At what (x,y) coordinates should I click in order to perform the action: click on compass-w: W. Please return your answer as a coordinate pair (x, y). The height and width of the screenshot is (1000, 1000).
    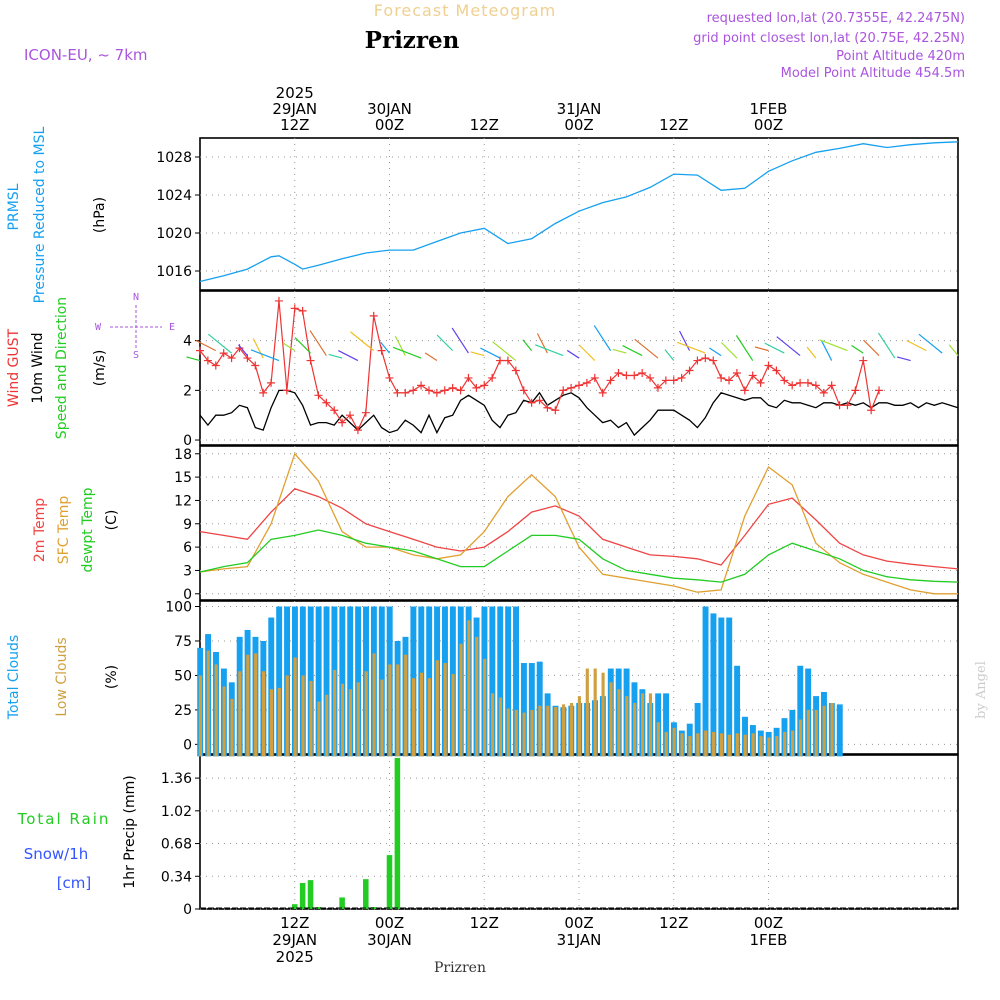
    Looking at the image, I should click on (98, 327).